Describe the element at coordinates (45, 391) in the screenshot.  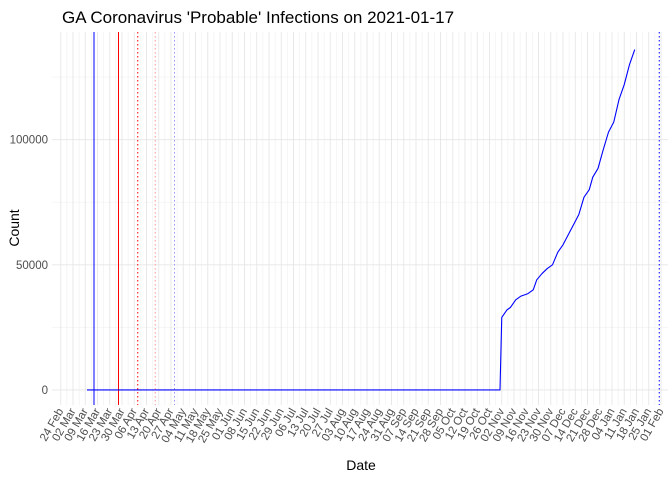
I see `y-tick-label: 0` at that location.